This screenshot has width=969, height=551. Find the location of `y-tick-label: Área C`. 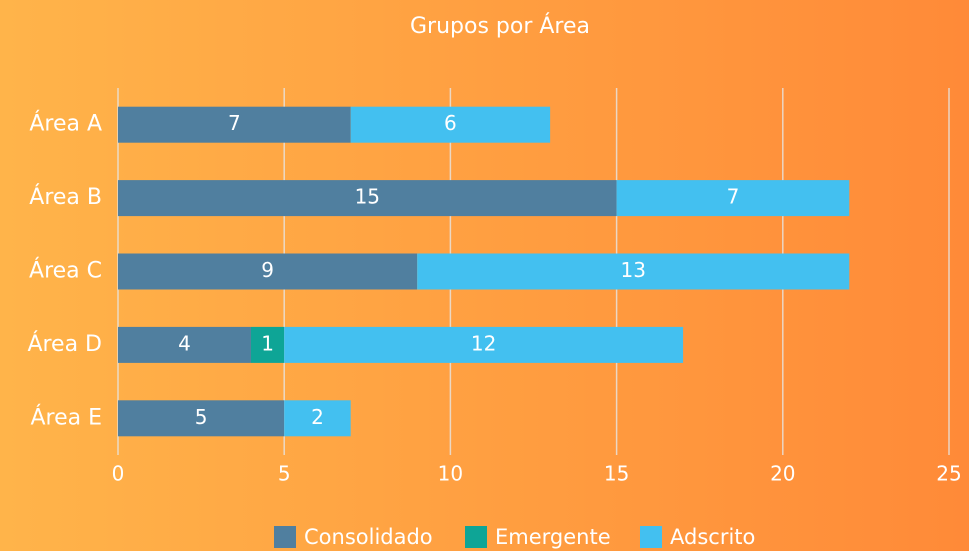

y-tick-label: Área C is located at coordinates (65, 271).